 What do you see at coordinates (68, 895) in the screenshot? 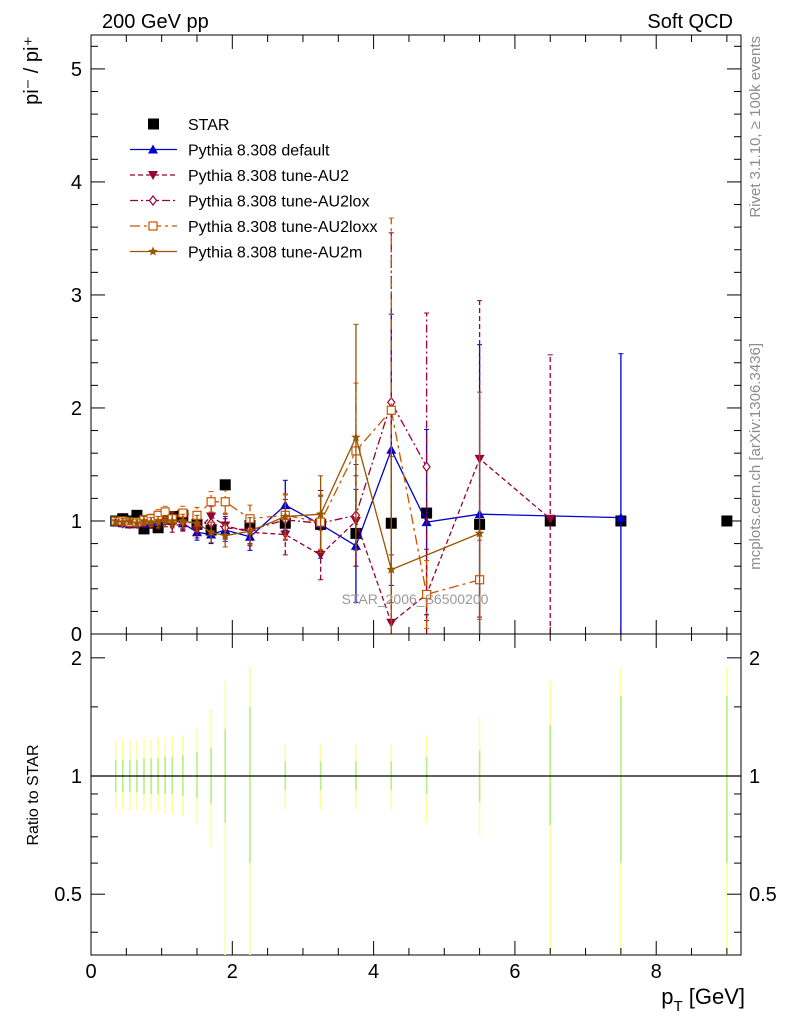
I see `ratio-ytick-label: 0.5` at bounding box center [68, 895].